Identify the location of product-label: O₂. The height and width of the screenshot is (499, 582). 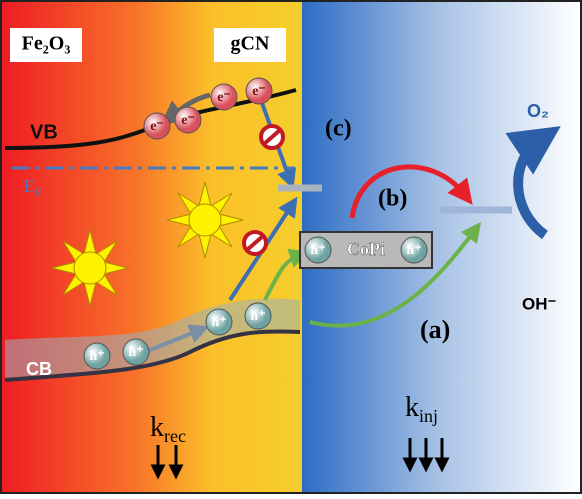
(538, 111).